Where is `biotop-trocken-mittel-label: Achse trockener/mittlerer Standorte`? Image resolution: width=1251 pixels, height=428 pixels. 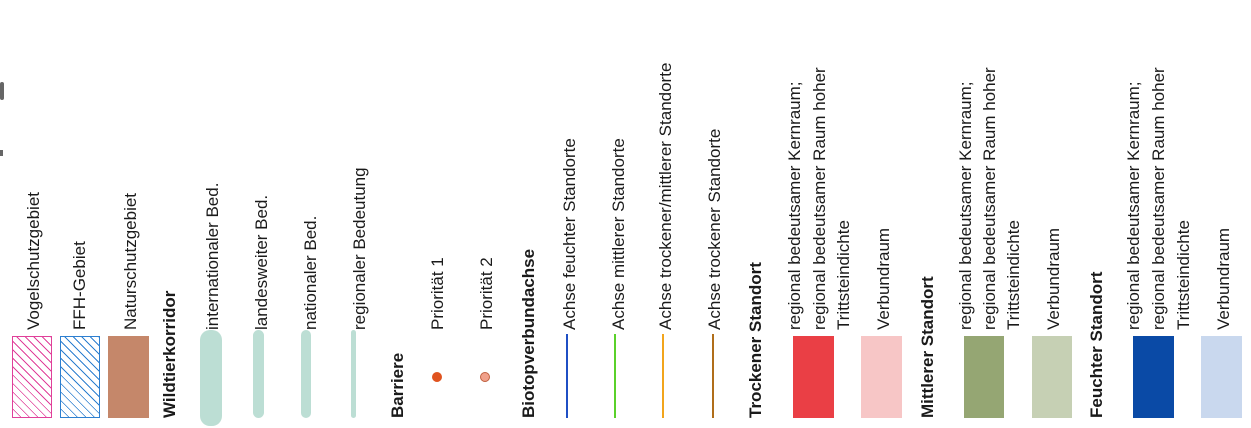 biotop-trocken-mittel-label: Achse trockener/mittlerer Standorte is located at coordinates (665, 196).